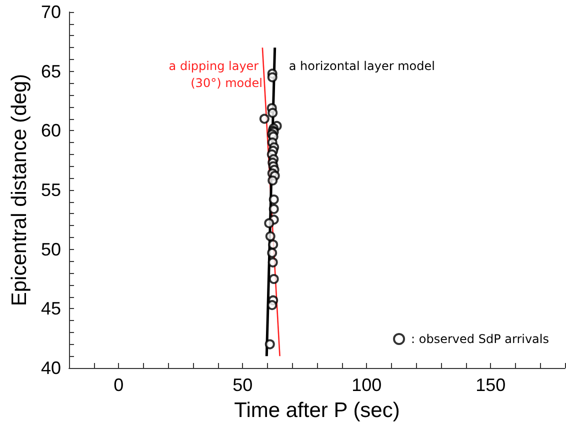  Describe the element at coordinates (50, 130) in the screenshot. I see `y-tick-label: 60` at that location.